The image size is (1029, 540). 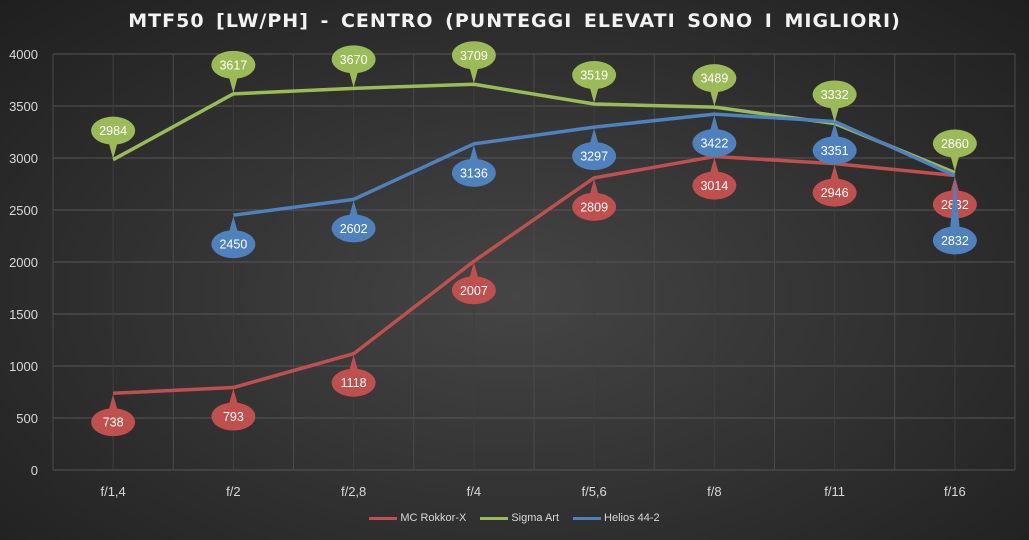 What do you see at coordinates (23, 262) in the screenshot?
I see `y-tick-label: 2000` at bounding box center [23, 262].